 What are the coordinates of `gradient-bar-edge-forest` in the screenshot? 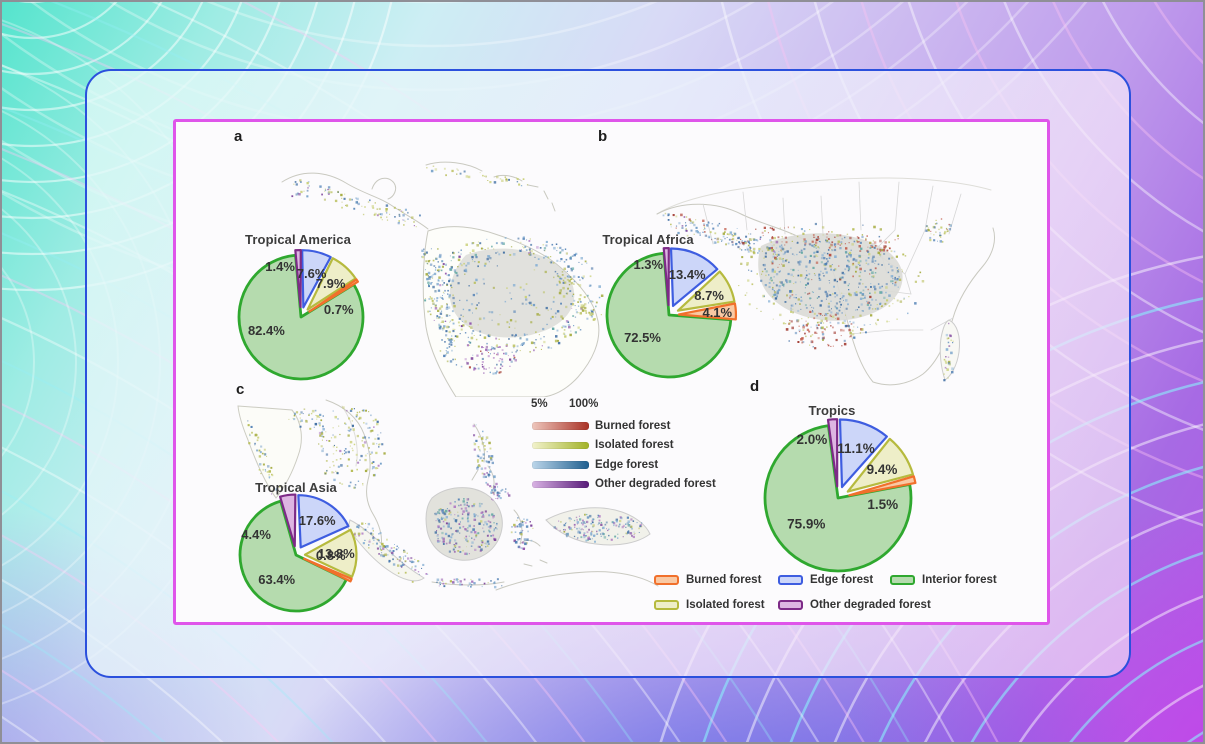 It's located at (560, 465).